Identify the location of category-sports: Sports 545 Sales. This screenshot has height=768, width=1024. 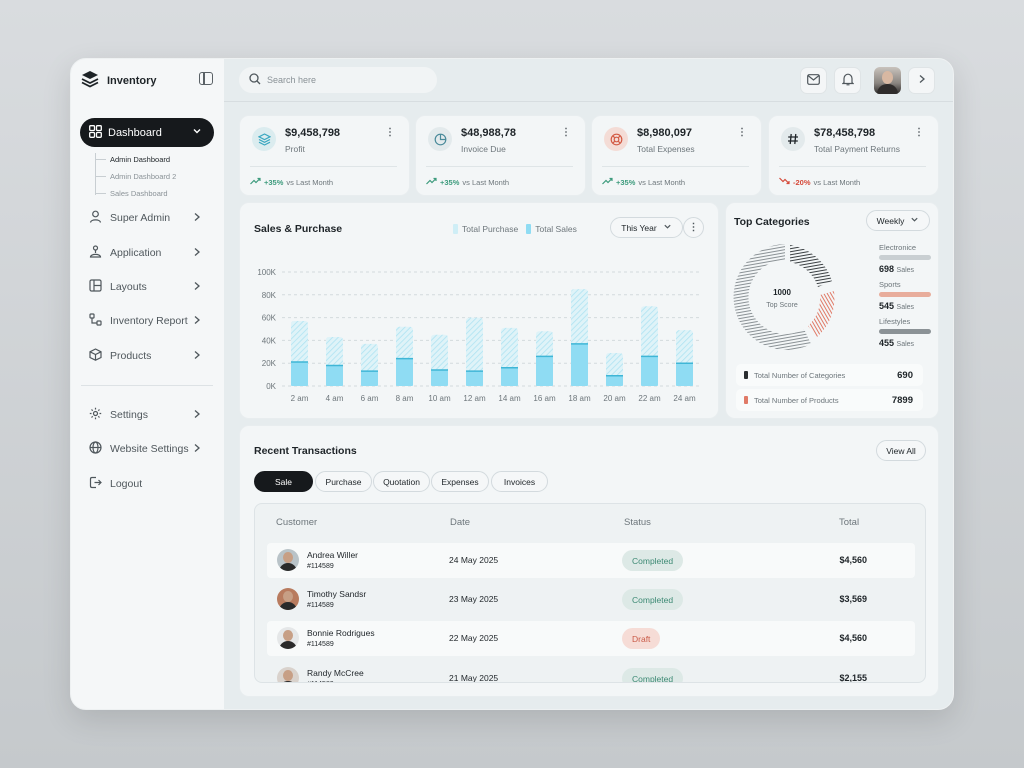
(905, 295).